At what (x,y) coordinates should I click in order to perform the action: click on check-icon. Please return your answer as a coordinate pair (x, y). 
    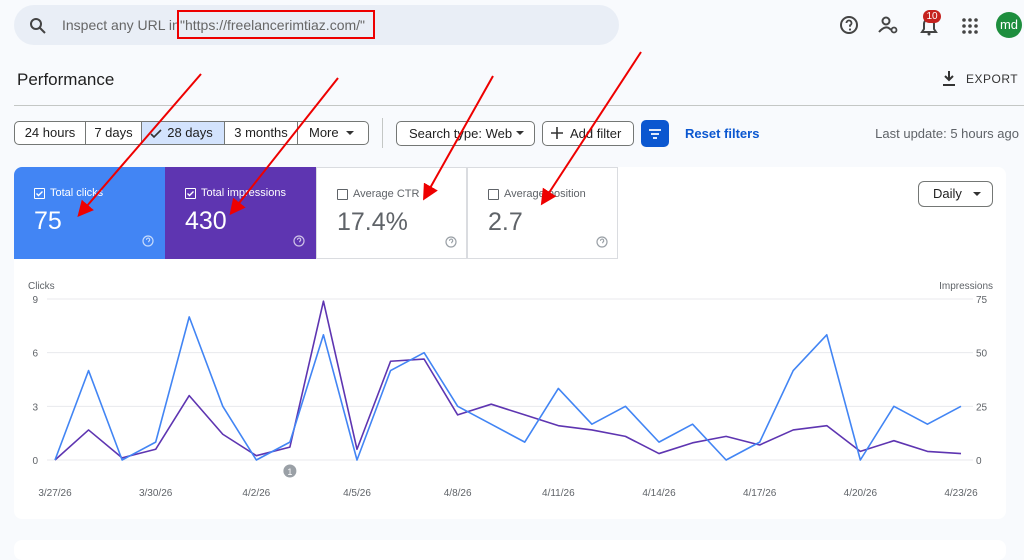
    Looking at the image, I should click on (39, 194).